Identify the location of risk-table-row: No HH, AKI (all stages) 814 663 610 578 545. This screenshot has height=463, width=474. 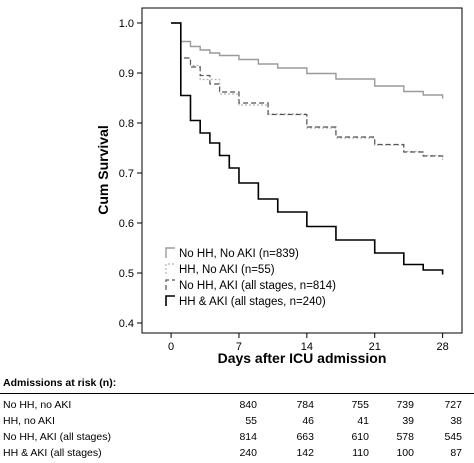
(237, 439).